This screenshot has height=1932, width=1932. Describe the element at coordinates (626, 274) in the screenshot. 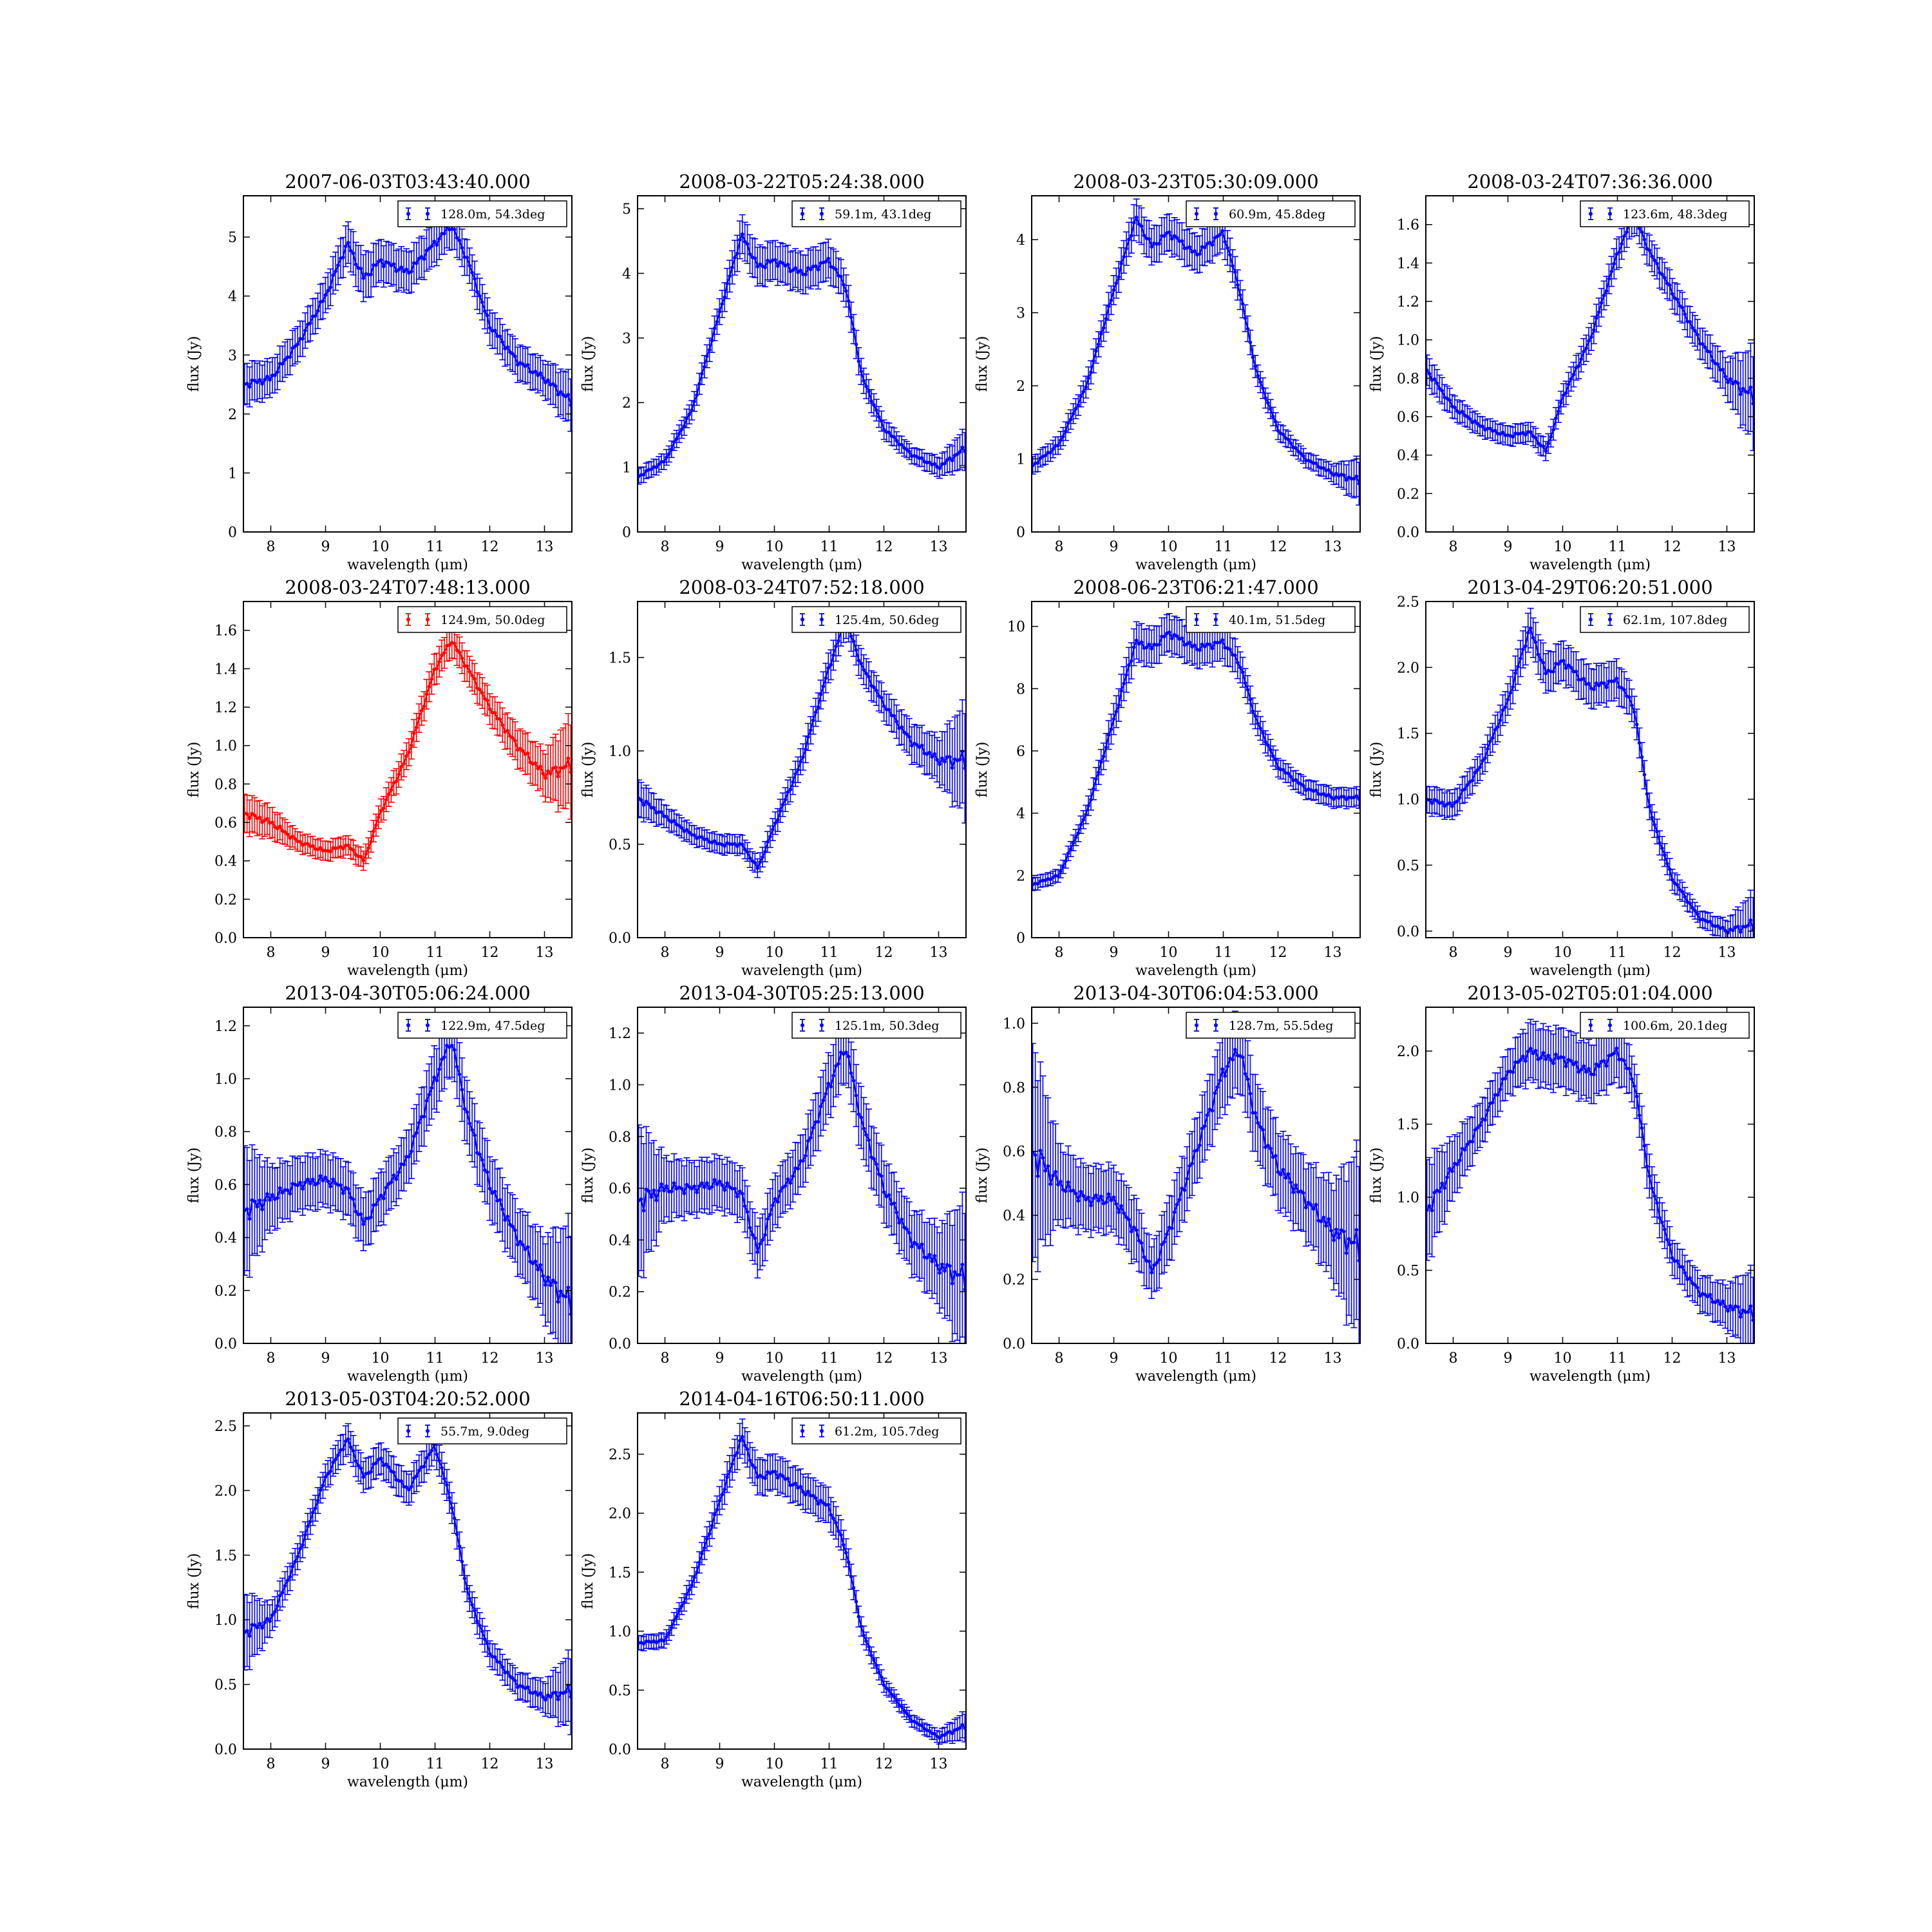

I see `y-tick-label: 4` at that location.